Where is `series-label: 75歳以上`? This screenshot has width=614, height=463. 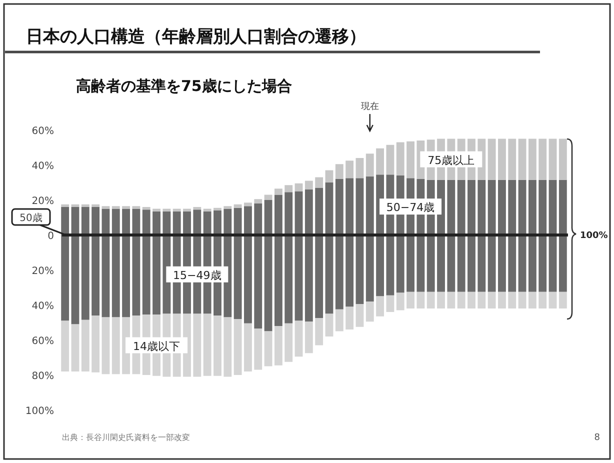 series-label: 75歳以上 is located at coordinates (451, 160).